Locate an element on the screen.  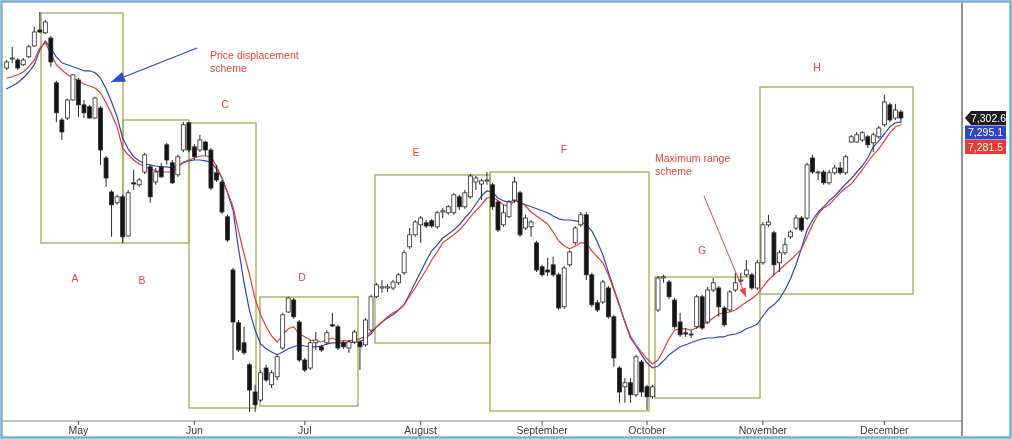
x-tick-label: September is located at coordinates (542, 429).